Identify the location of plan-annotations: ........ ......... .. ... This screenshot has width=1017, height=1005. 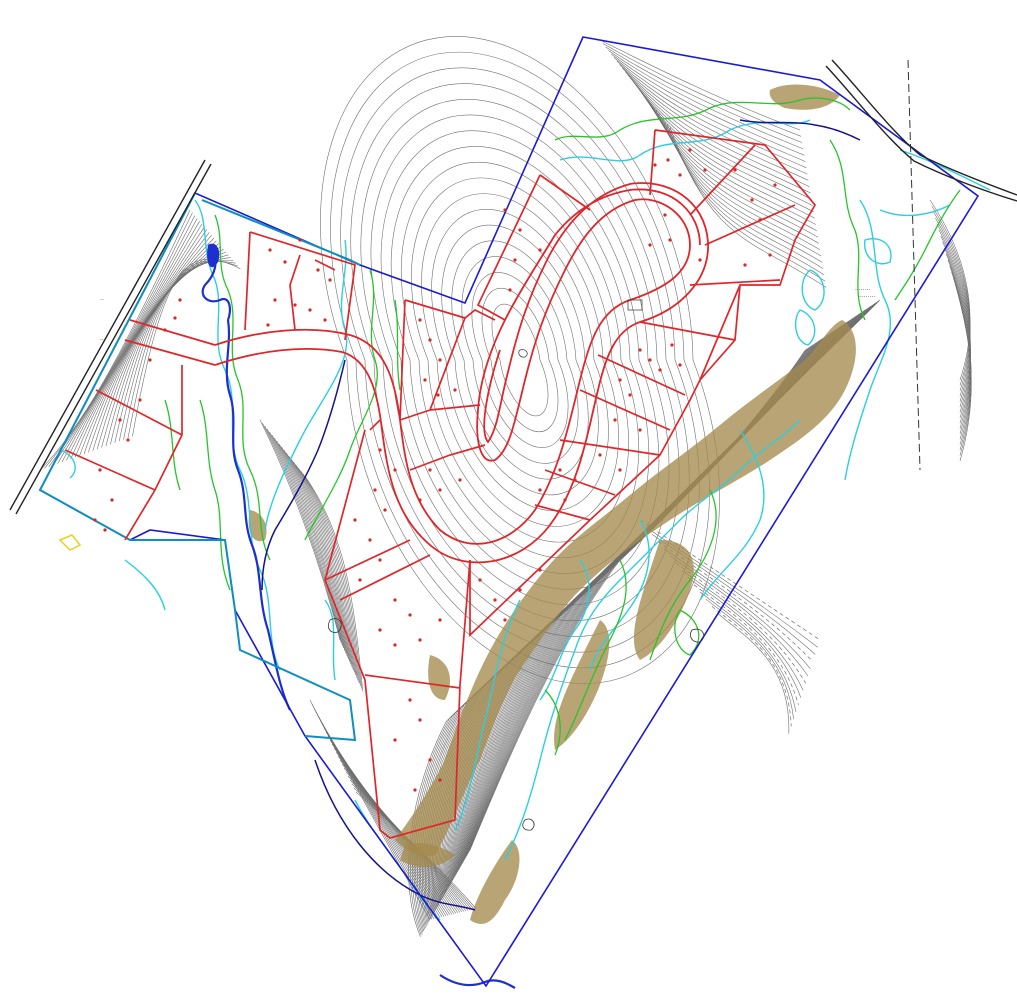
(487, 313).